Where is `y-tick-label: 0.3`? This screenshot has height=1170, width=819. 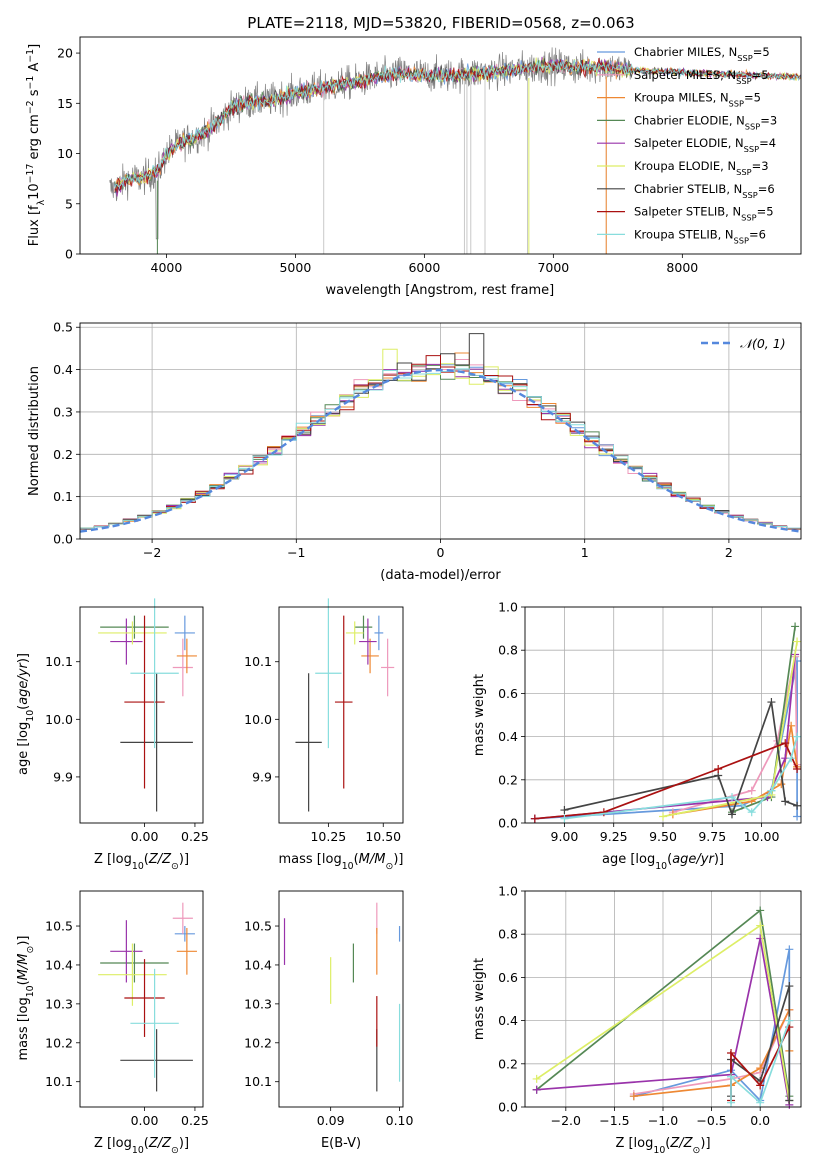 y-tick-label: 0.3 is located at coordinates (63, 411).